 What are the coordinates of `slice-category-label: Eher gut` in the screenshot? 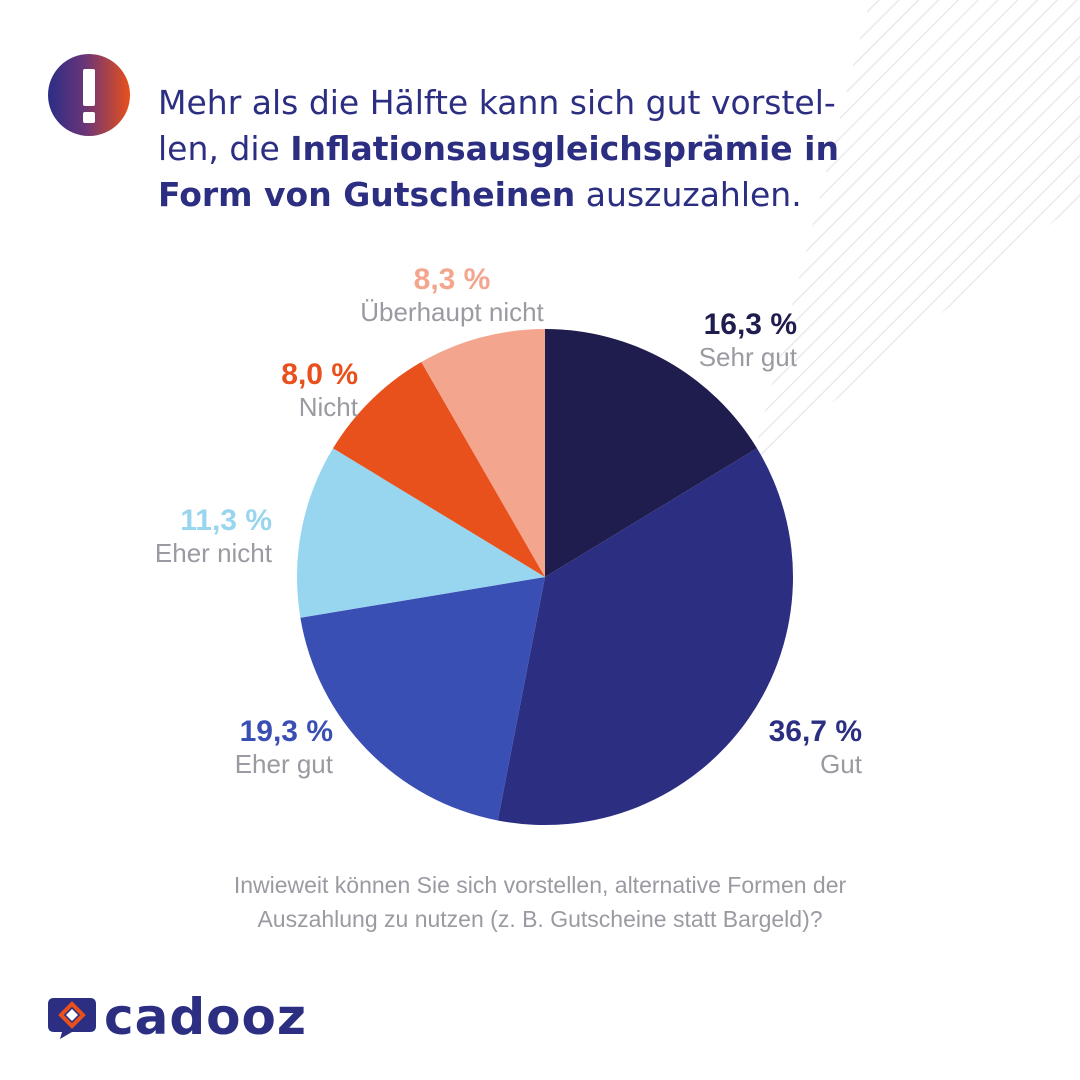 It's located at (284, 764).